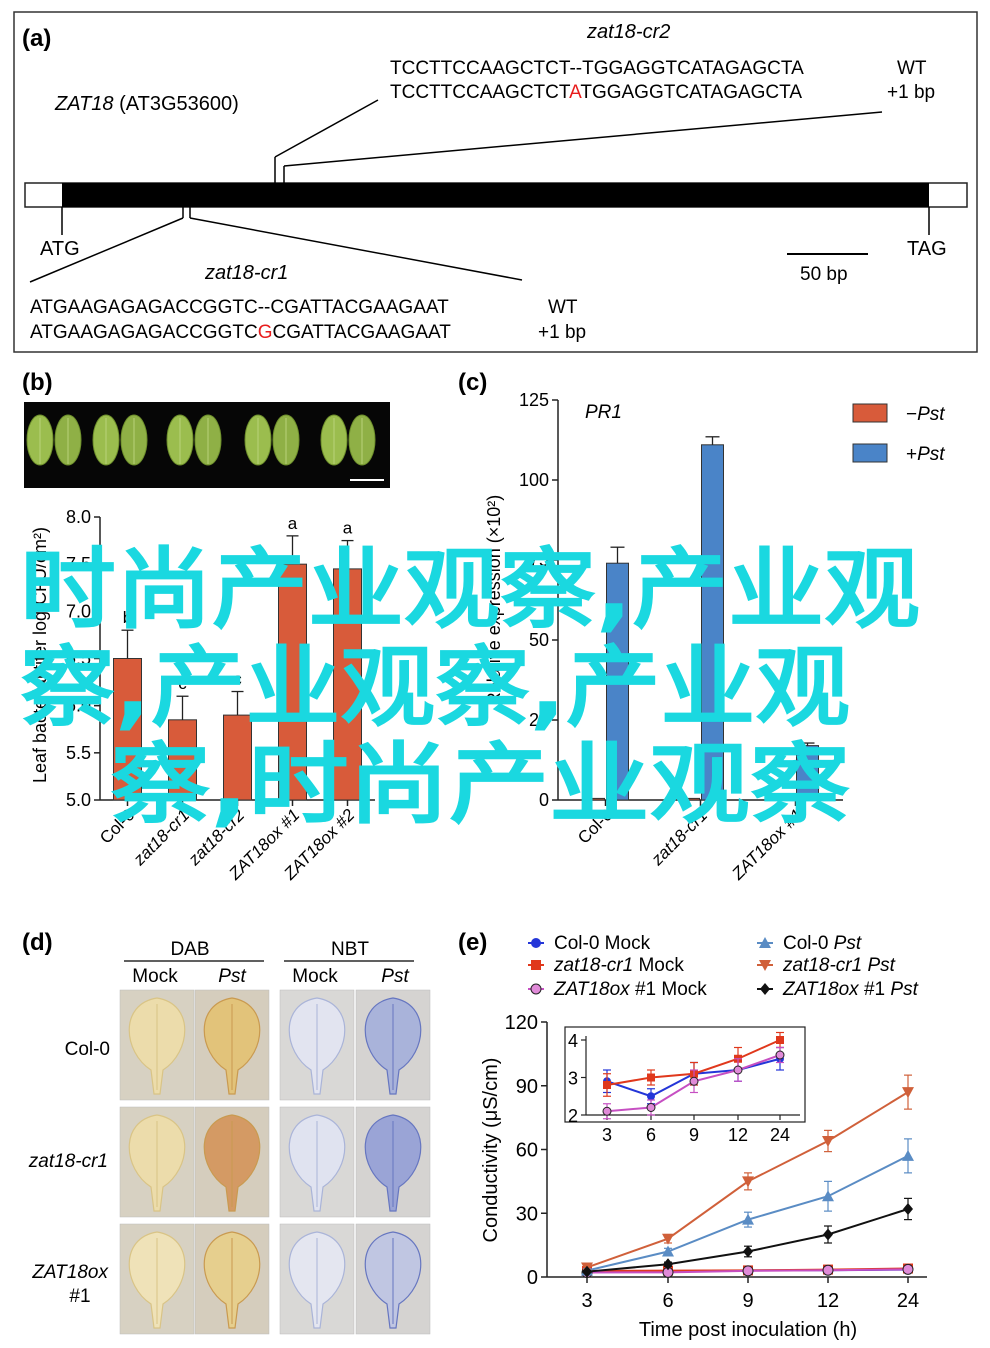 This screenshot has height=1348, width=990. Describe the element at coordinates (36, 38) in the screenshot. I see `panel-a-label: (a)` at that location.